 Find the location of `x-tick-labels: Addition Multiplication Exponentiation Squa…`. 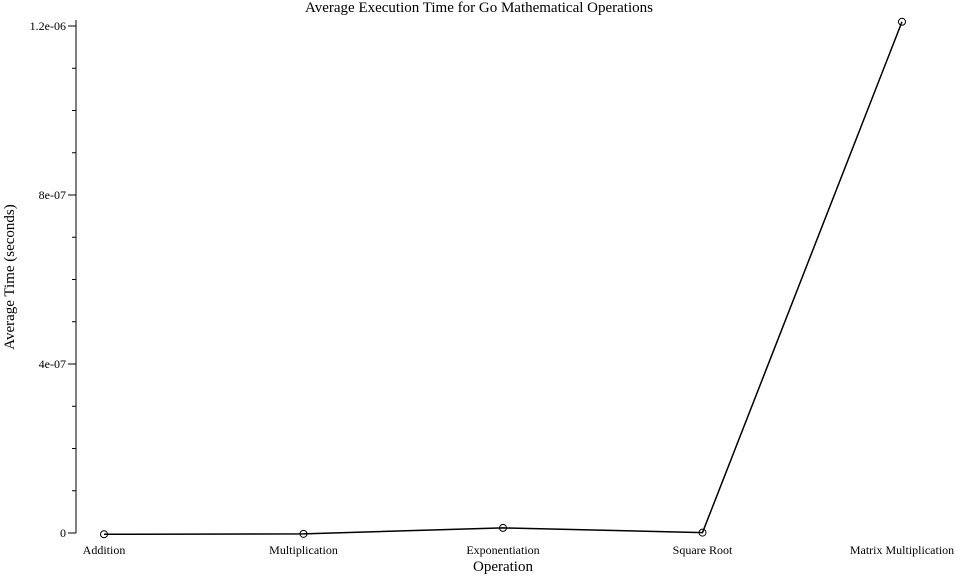

x-tick-labels: Addition Multiplication Exponentiation Squa… is located at coordinates (519, 550).